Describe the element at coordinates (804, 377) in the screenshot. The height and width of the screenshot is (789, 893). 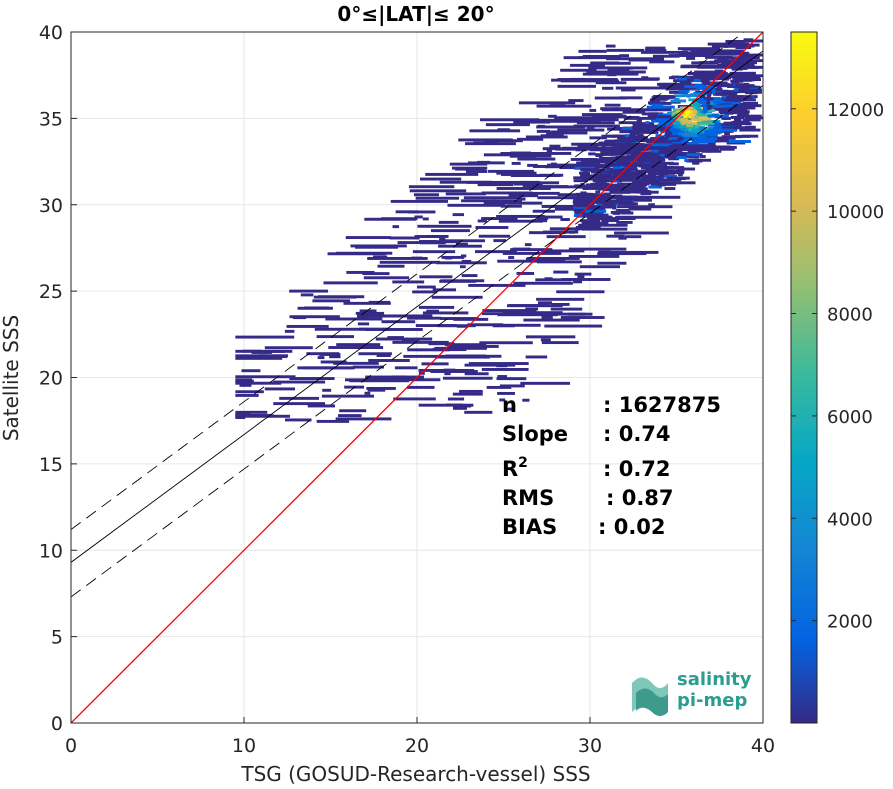
I see `colorbar` at that location.